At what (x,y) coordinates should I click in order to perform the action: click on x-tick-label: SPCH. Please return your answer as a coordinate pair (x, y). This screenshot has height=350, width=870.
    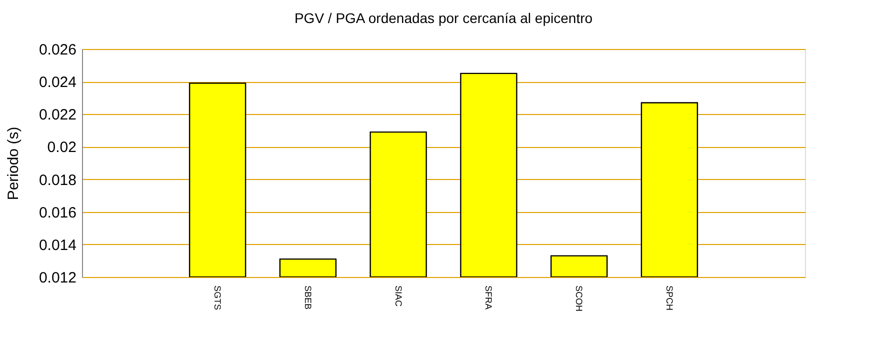
    Looking at the image, I should click on (669, 298).